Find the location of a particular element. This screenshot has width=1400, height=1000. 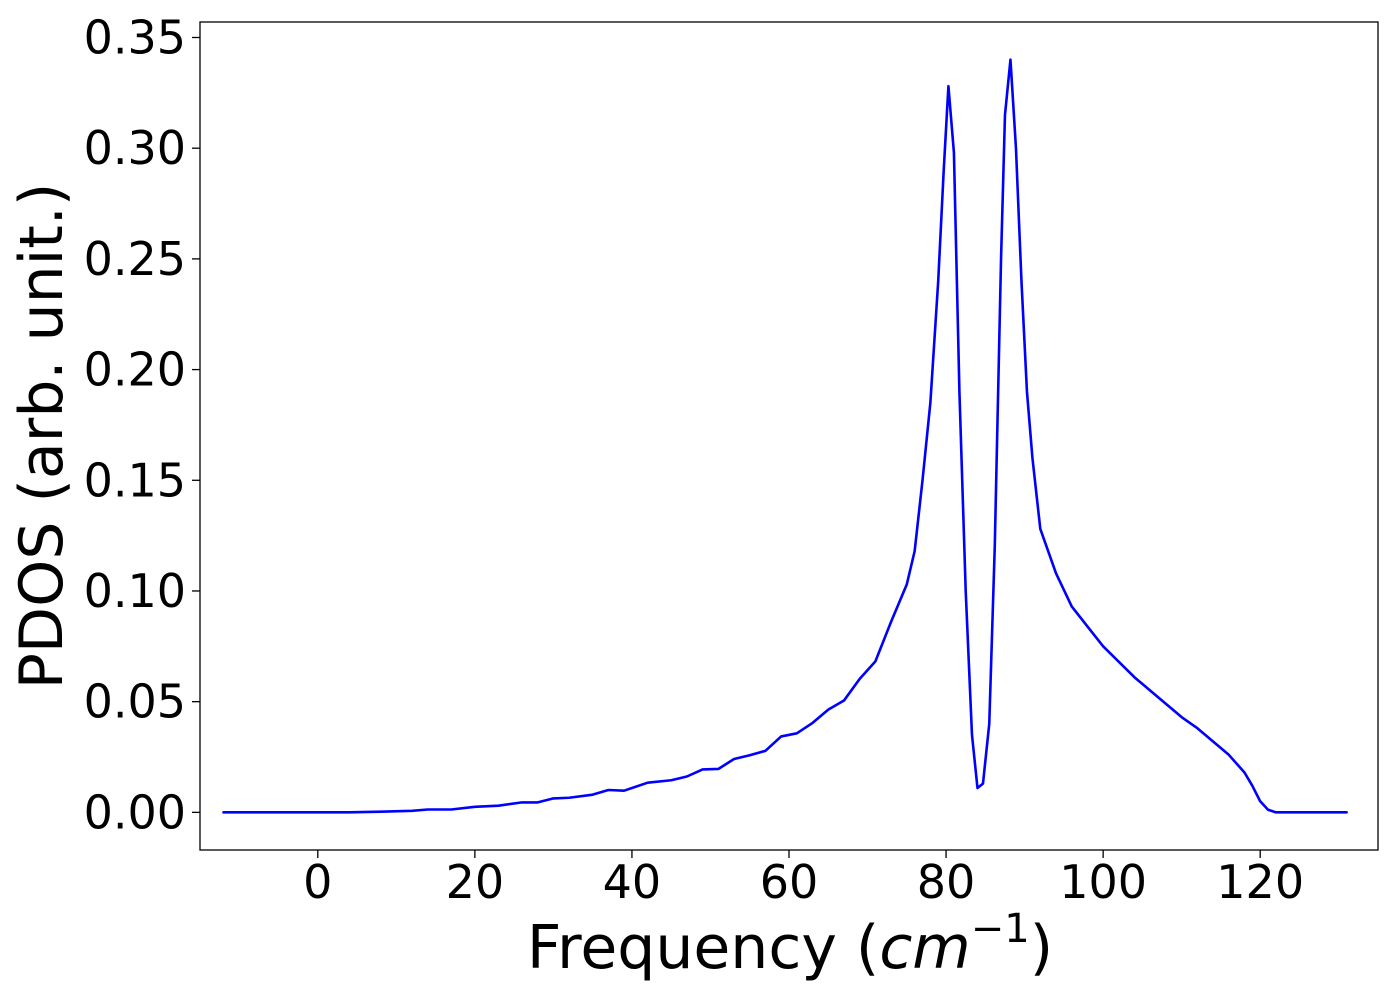

x-tick-label: 0 is located at coordinates (317, 882).